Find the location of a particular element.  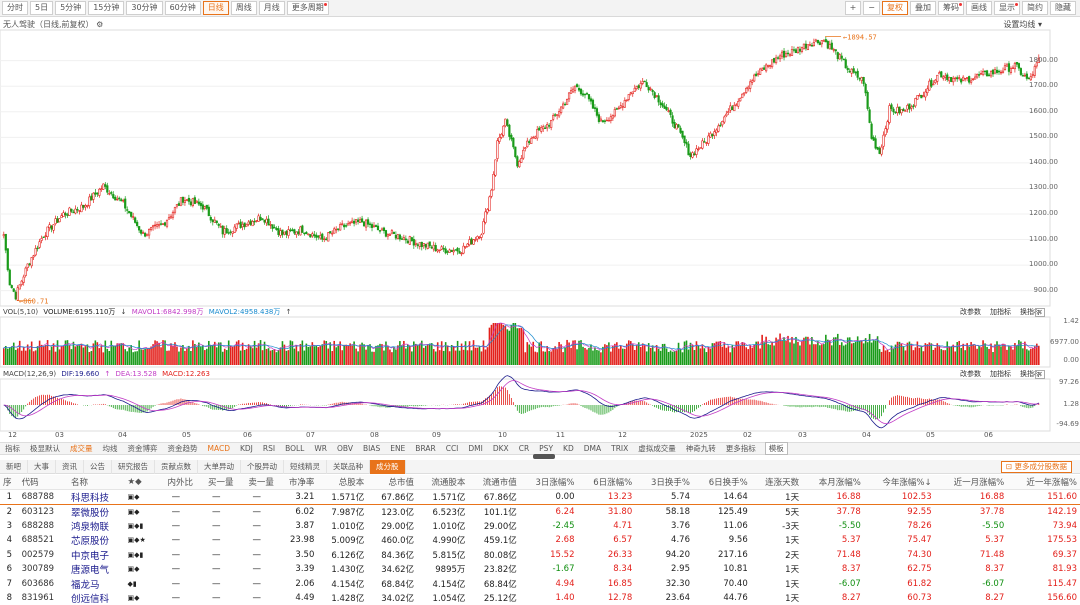

indicator-tab: DMI is located at coordinates (475, 448).